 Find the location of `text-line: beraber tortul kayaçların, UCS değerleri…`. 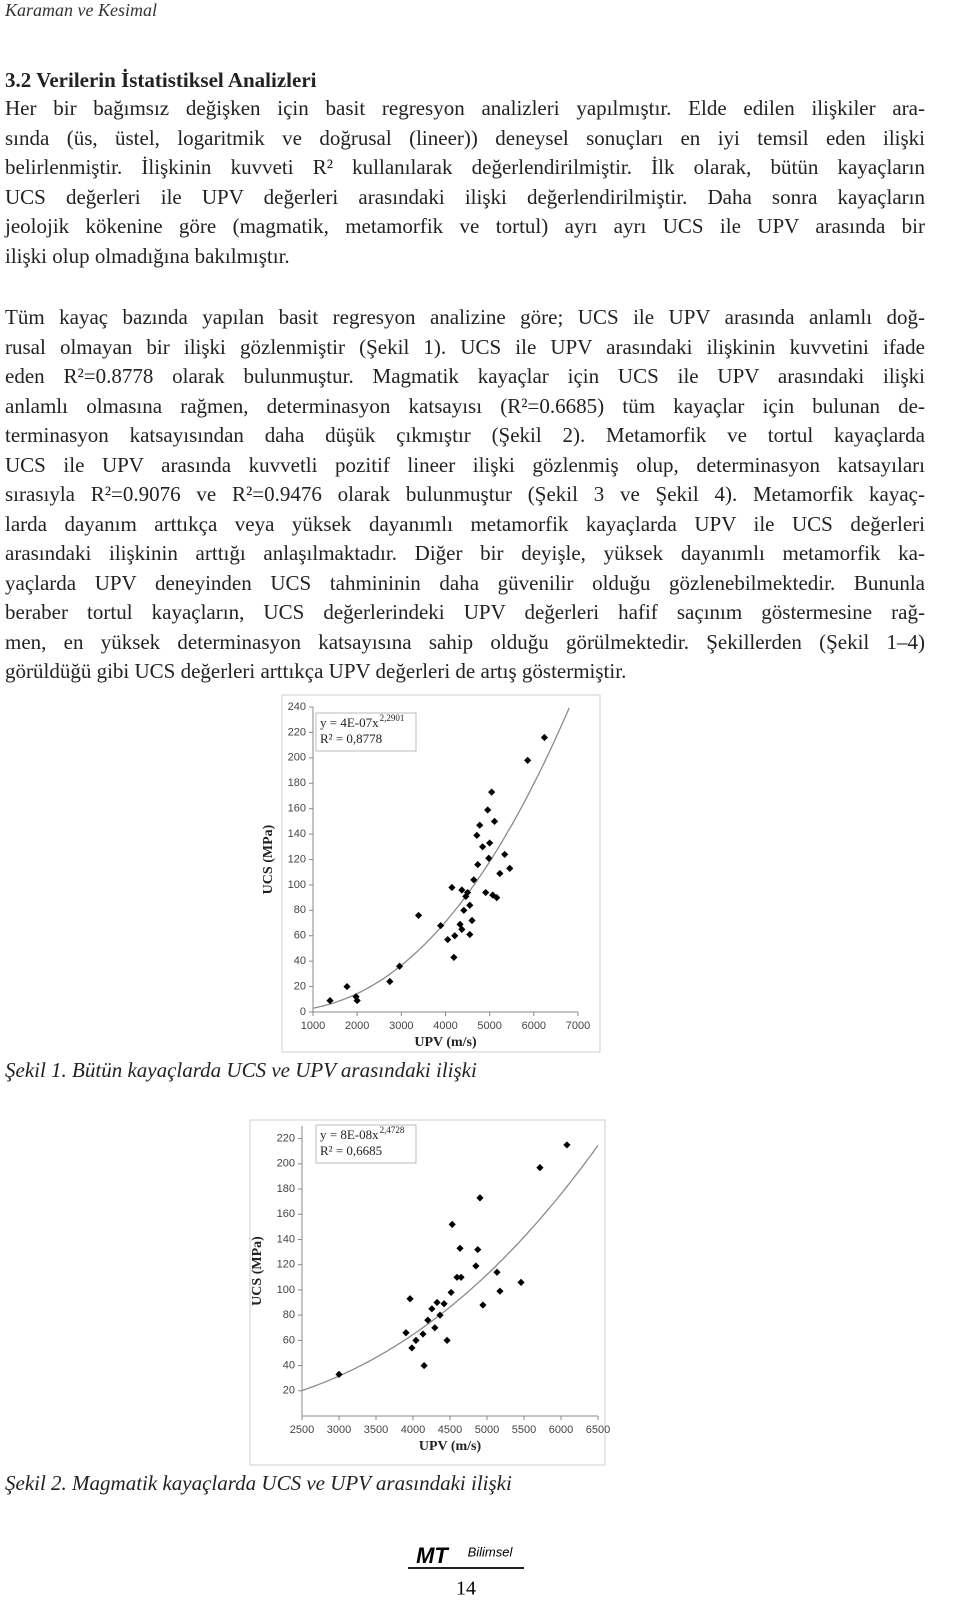

text-line: beraber tortul kayaçların, UCS değerleri… is located at coordinates (465, 613).